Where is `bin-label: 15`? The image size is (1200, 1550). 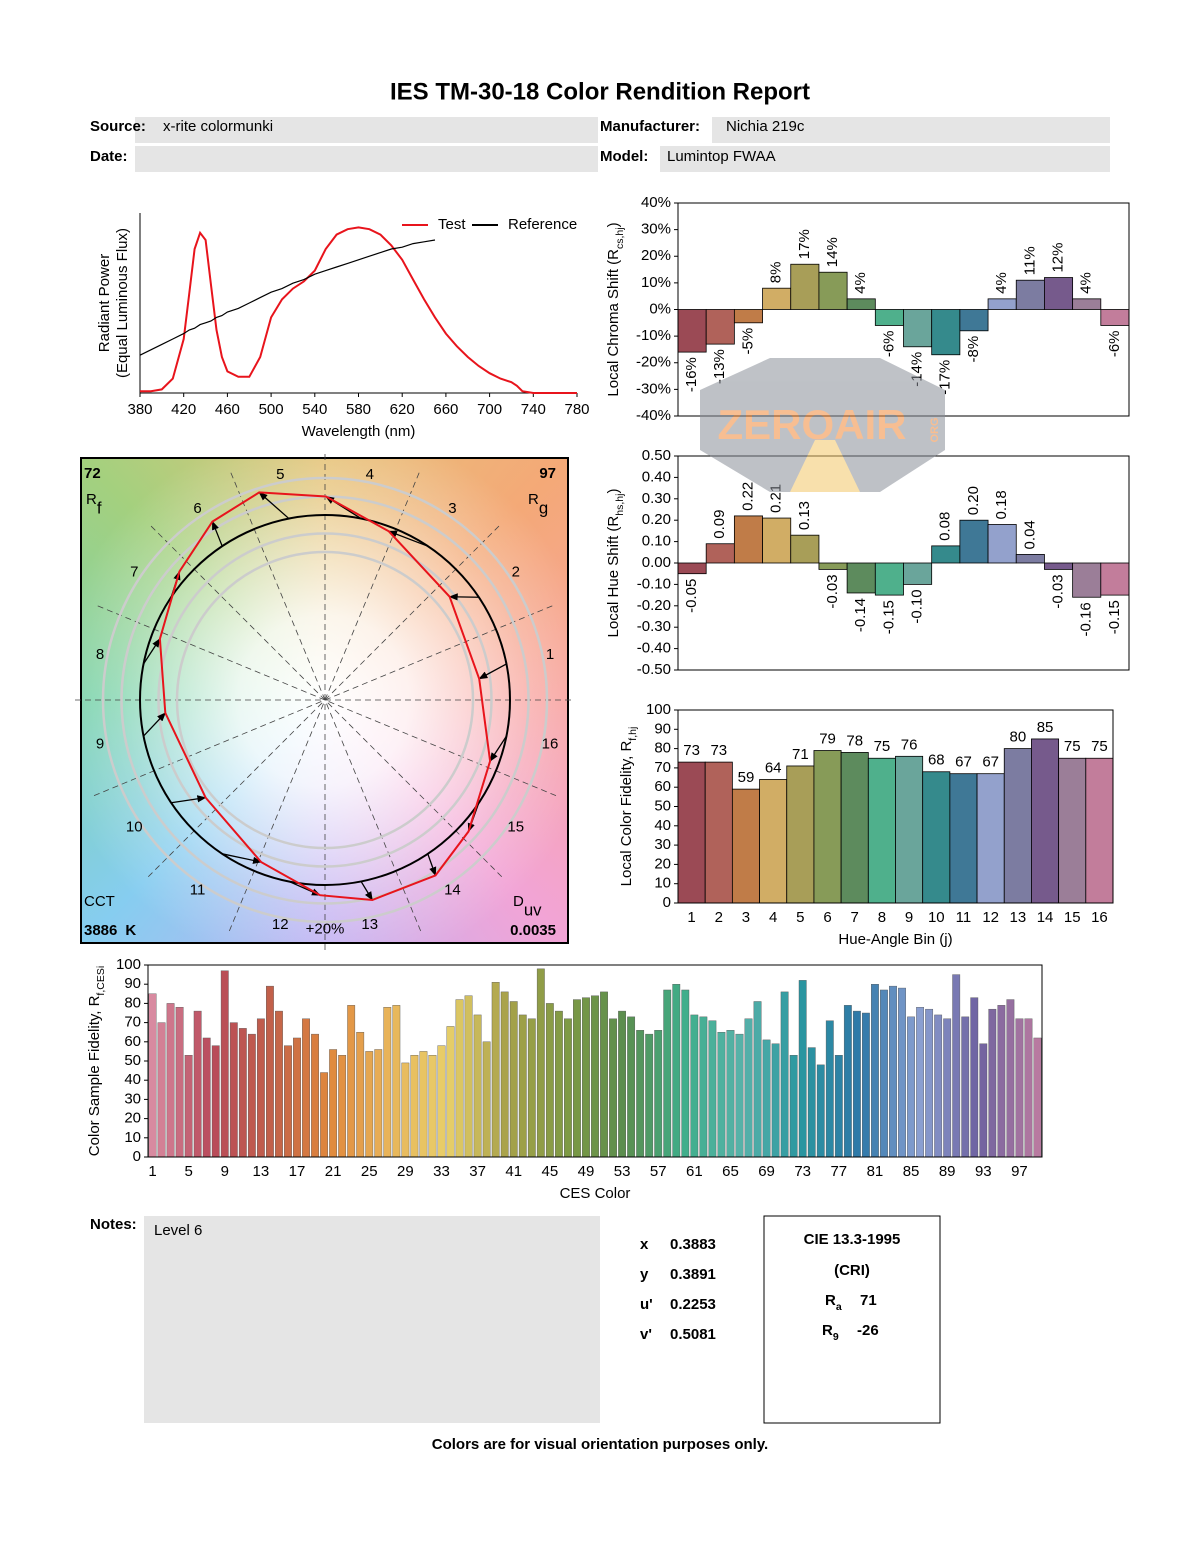
bin-label: 15 is located at coordinates (515, 826).